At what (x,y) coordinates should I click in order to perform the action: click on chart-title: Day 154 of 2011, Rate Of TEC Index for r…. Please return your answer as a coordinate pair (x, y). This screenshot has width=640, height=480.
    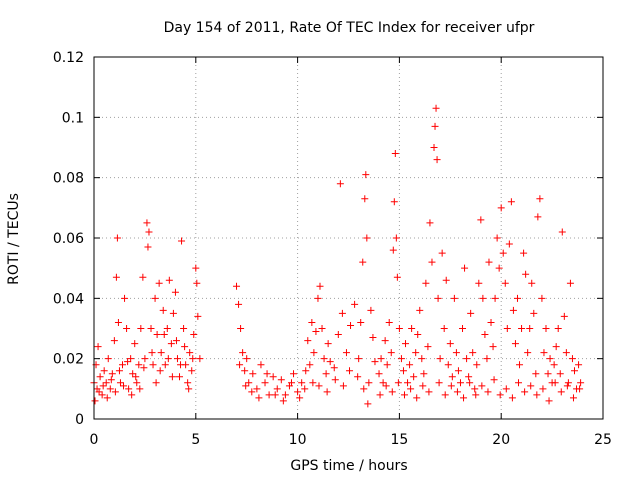
    Looking at the image, I should click on (349, 28).